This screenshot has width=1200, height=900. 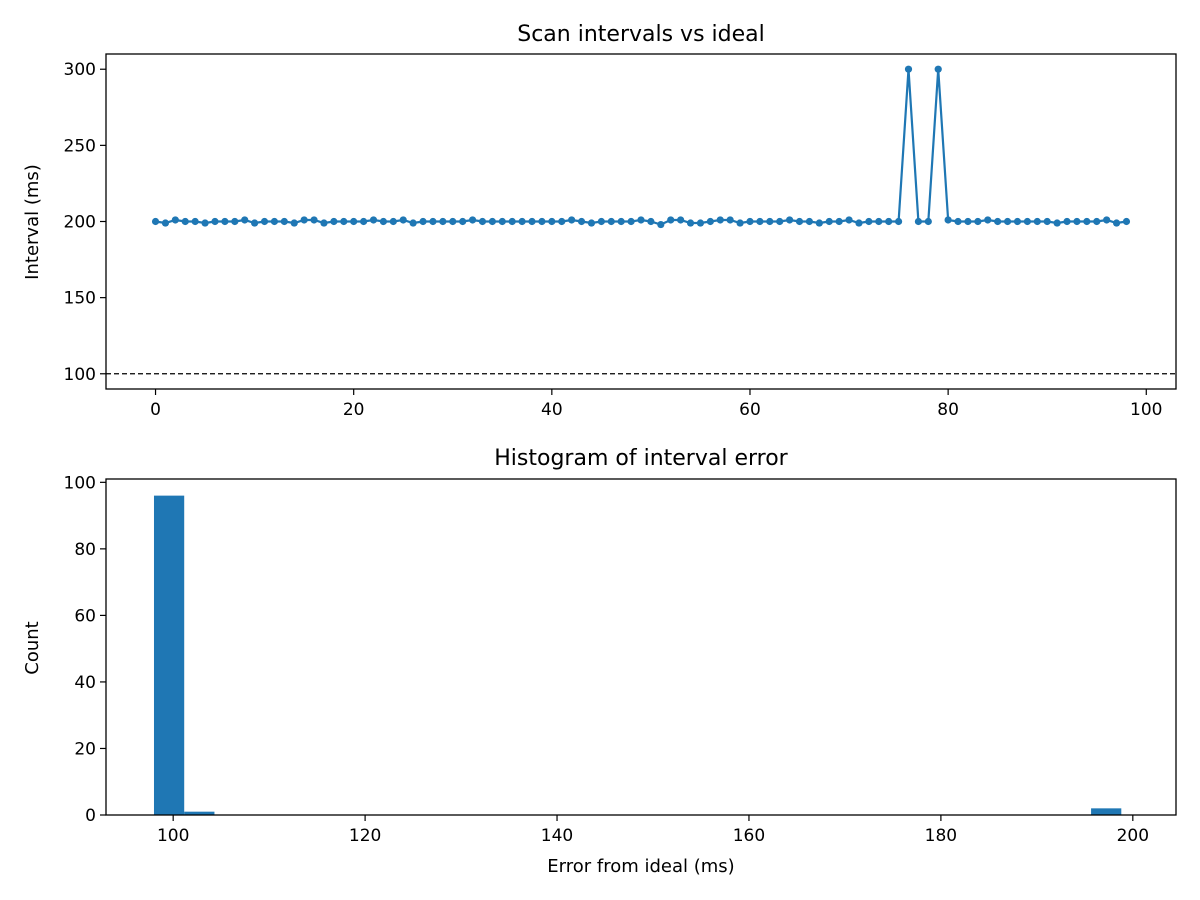 What do you see at coordinates (641, 34) in the screenshot?
I see `line-chart-title: Scan intervals vs ideal` at bounding box center [641, 34].